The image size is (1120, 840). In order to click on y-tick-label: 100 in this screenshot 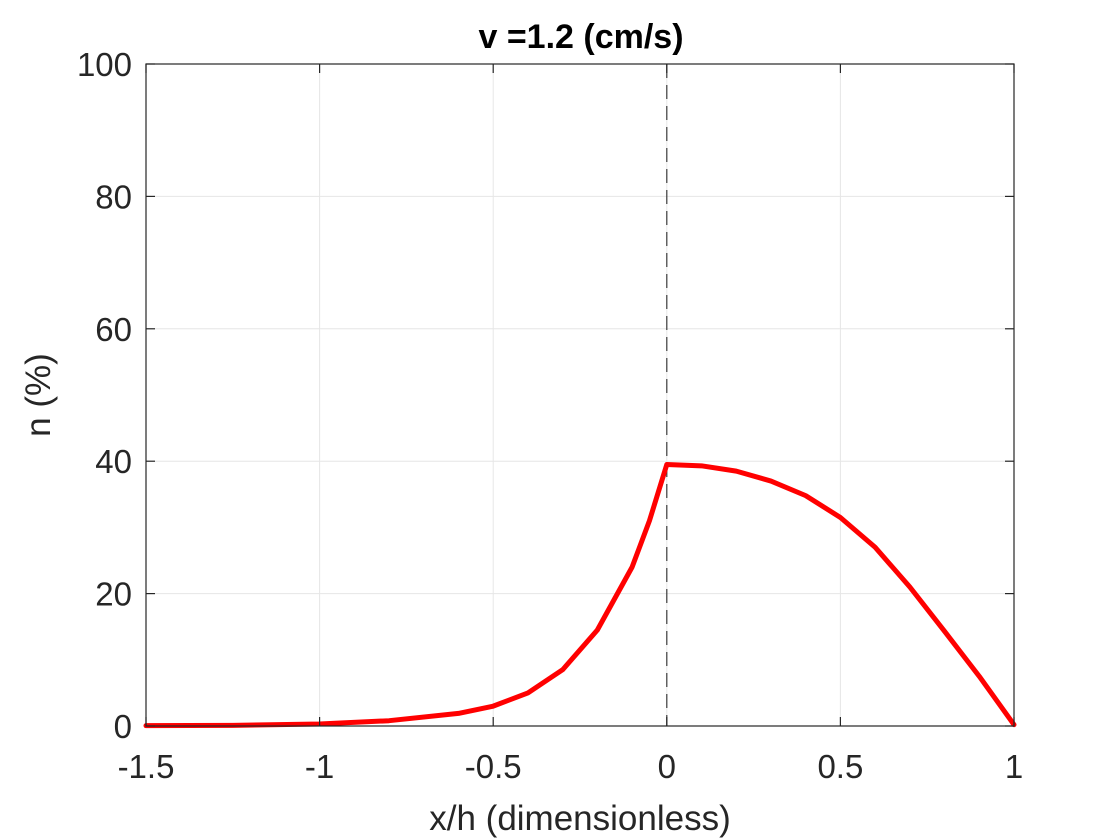, I will do `click(104, 64)`.